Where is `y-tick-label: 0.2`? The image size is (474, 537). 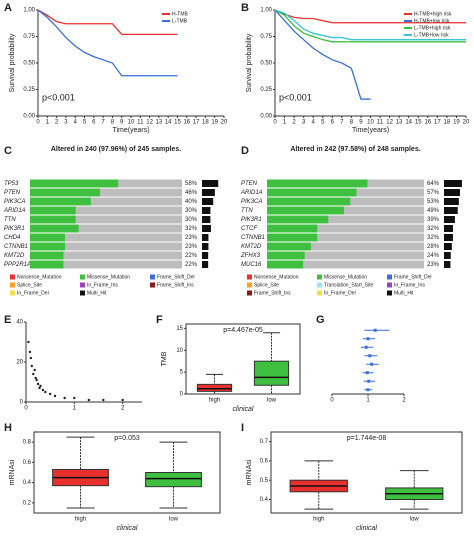 y-tick-label: 0.2 is located at coordinates (27, 503).